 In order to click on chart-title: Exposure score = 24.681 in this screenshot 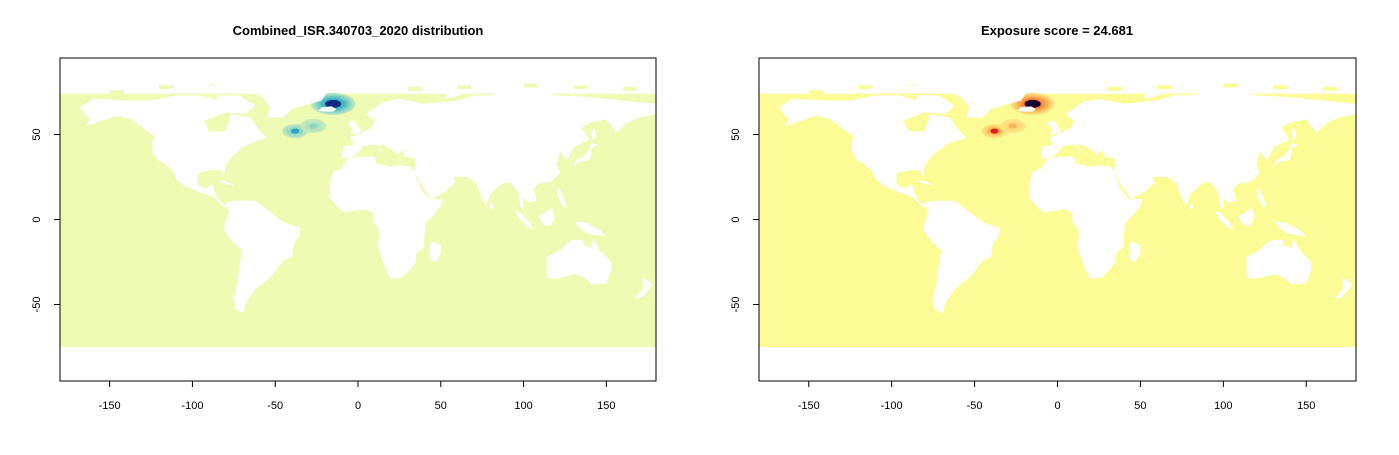, I will do `click(1057, 30)`.